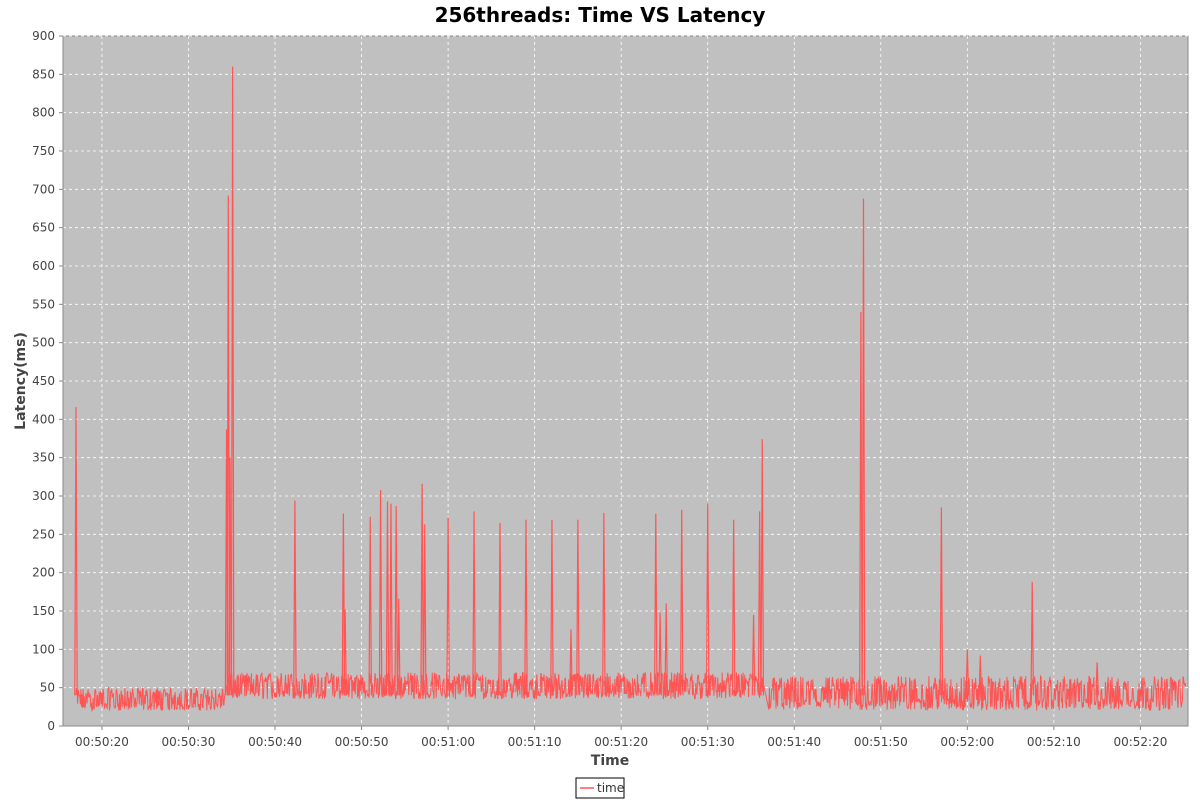 Image resolution: width=1200 pixels, height=800 pixels. I want to click on y-tick-label: 150, so click(43, 611).